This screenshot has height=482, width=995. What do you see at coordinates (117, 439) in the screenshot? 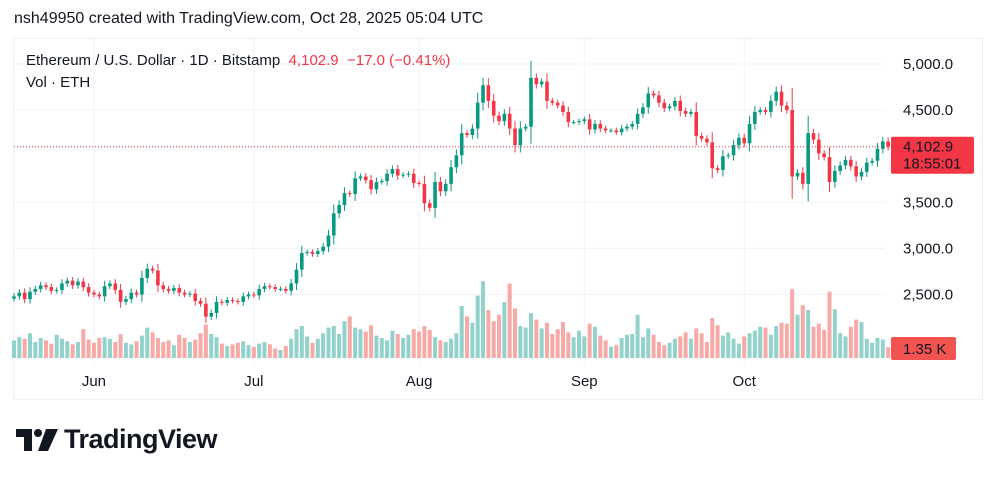
I see `tradingview-logo: TradingView` at bounding box center [117, 439].